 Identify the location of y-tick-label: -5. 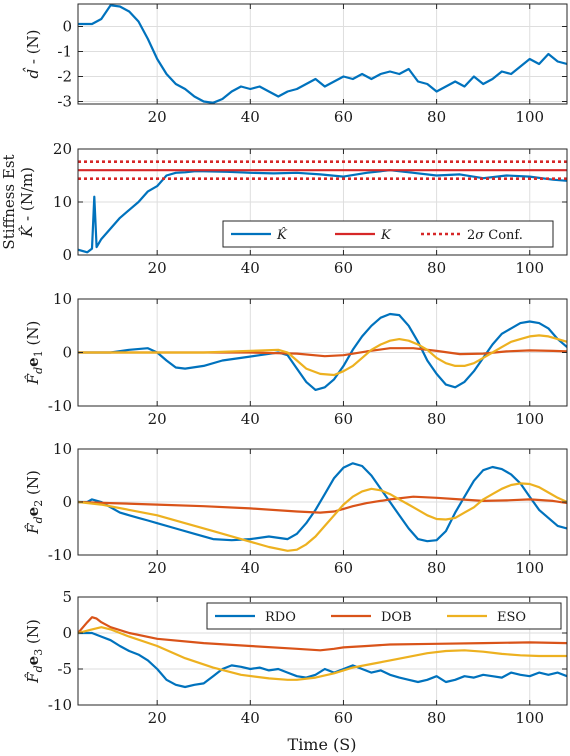
(64, 669).